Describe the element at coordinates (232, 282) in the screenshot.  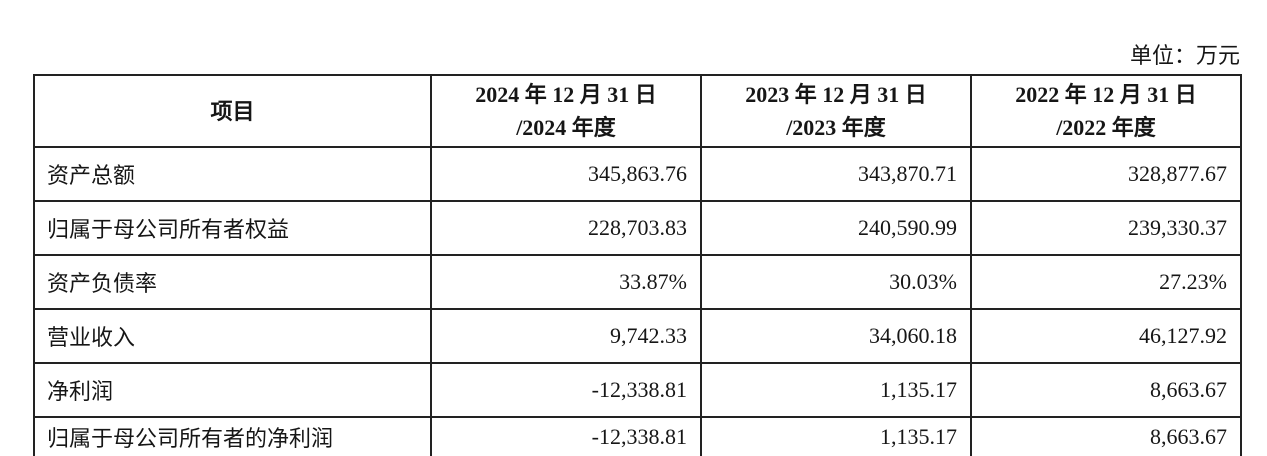
I see `row-item-label: 资产负债率` at that location.